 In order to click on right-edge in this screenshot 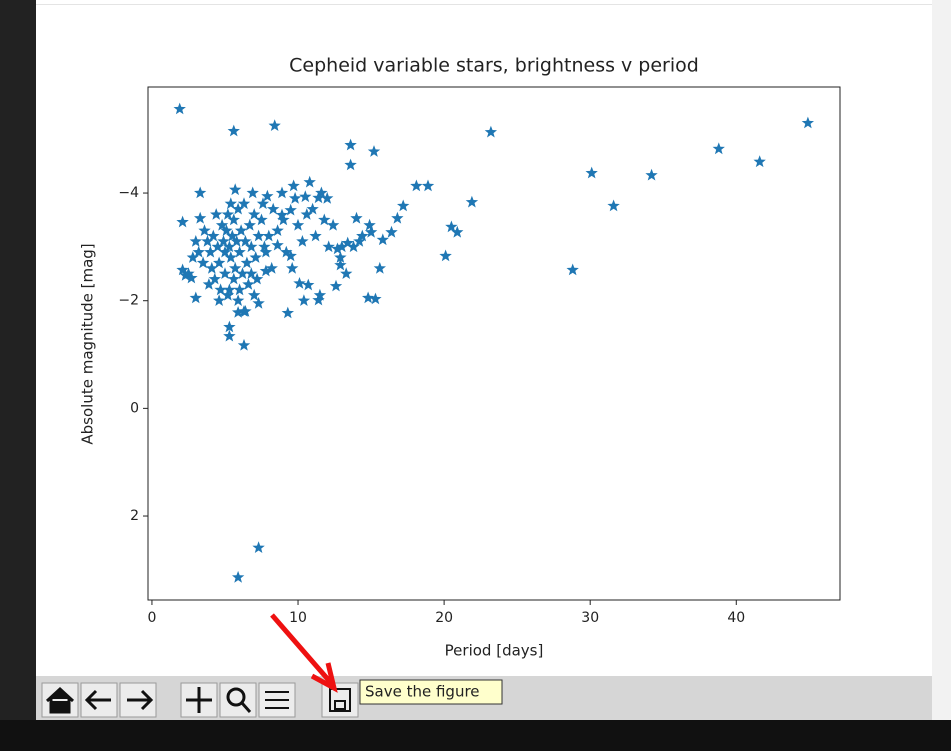, I will do `click(941, 375)`.